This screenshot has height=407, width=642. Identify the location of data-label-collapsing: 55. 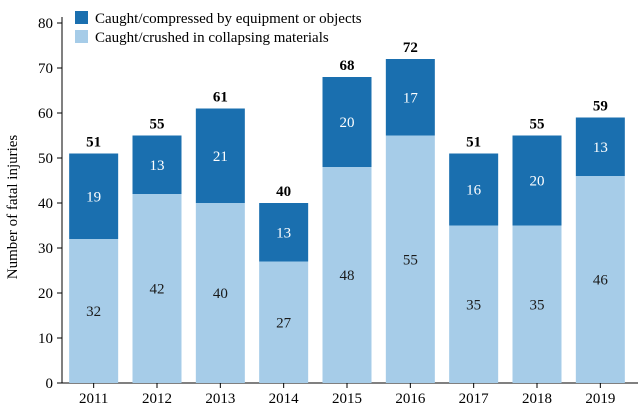
(410, 260).